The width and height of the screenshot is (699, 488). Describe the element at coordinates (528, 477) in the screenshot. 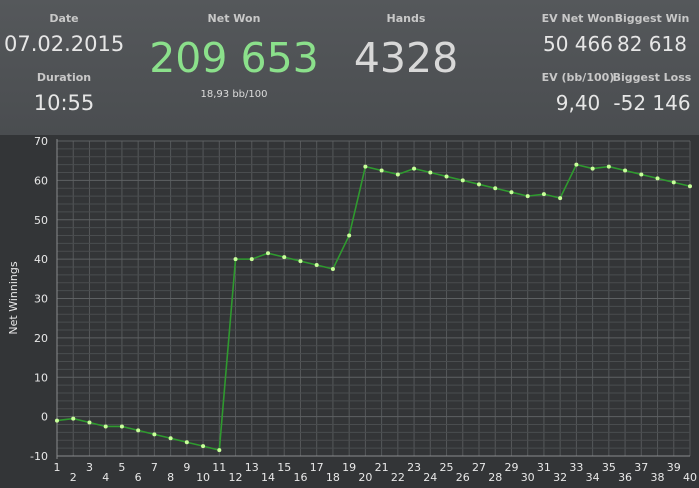

I see `x-tick-label: 30` at that location.